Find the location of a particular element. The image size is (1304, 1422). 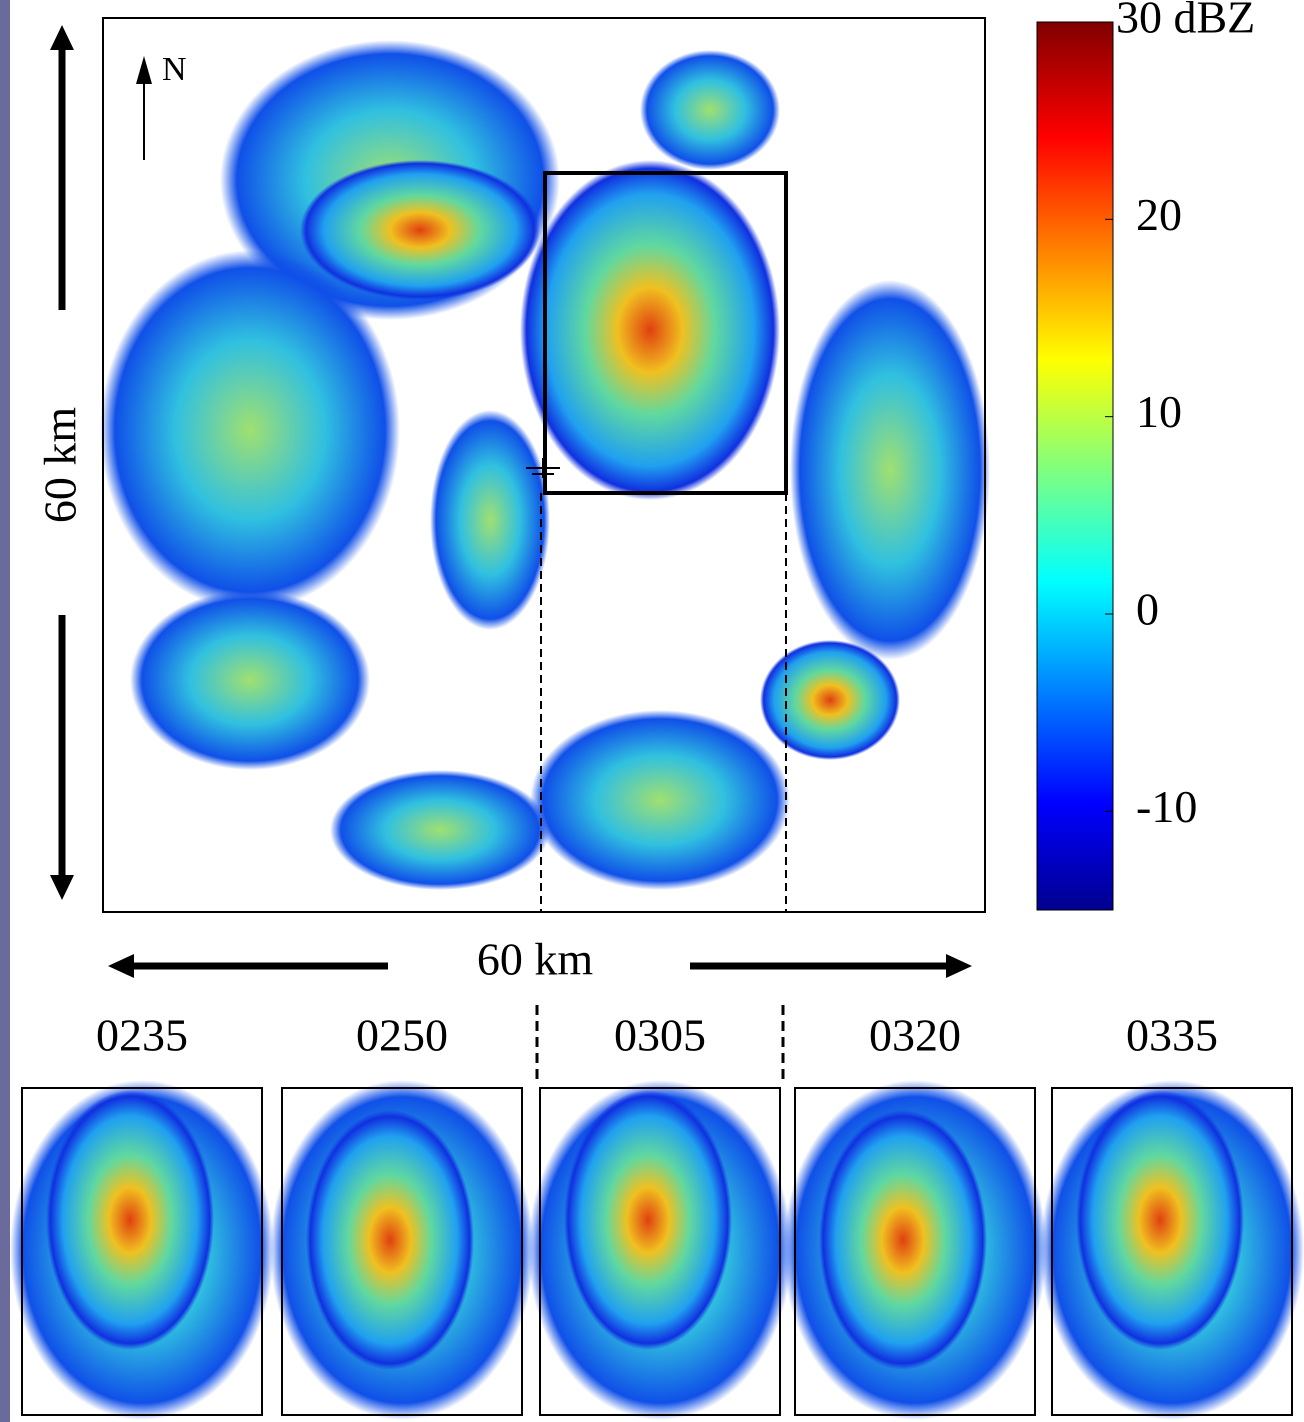

colorbar is located at coordinates (1075, 466).